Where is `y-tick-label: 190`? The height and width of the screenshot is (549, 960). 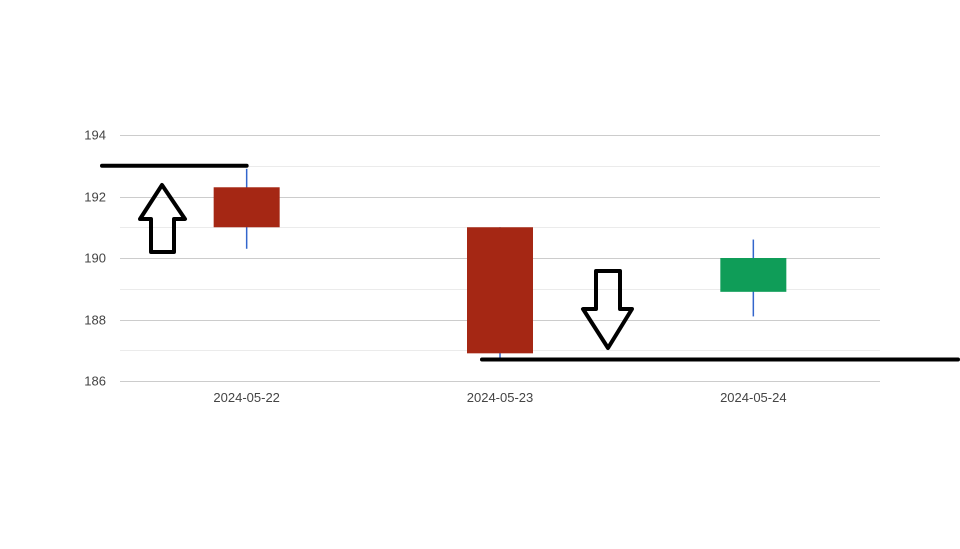
y-tick-label: 190 is located at coordinates (95, 258).